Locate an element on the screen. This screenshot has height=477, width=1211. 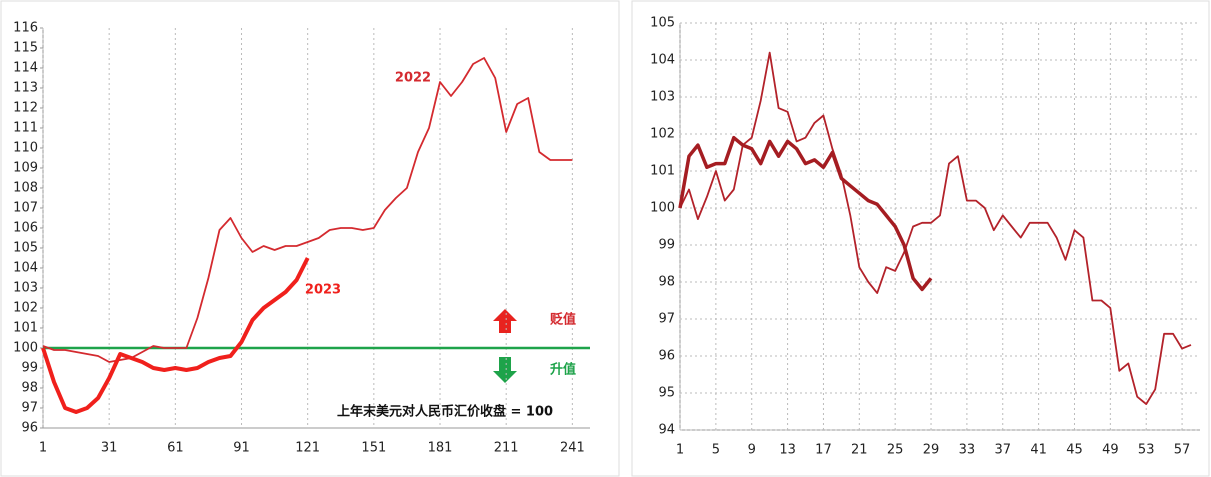
x-tick-label: 5 is located at coordinates (716, 450).